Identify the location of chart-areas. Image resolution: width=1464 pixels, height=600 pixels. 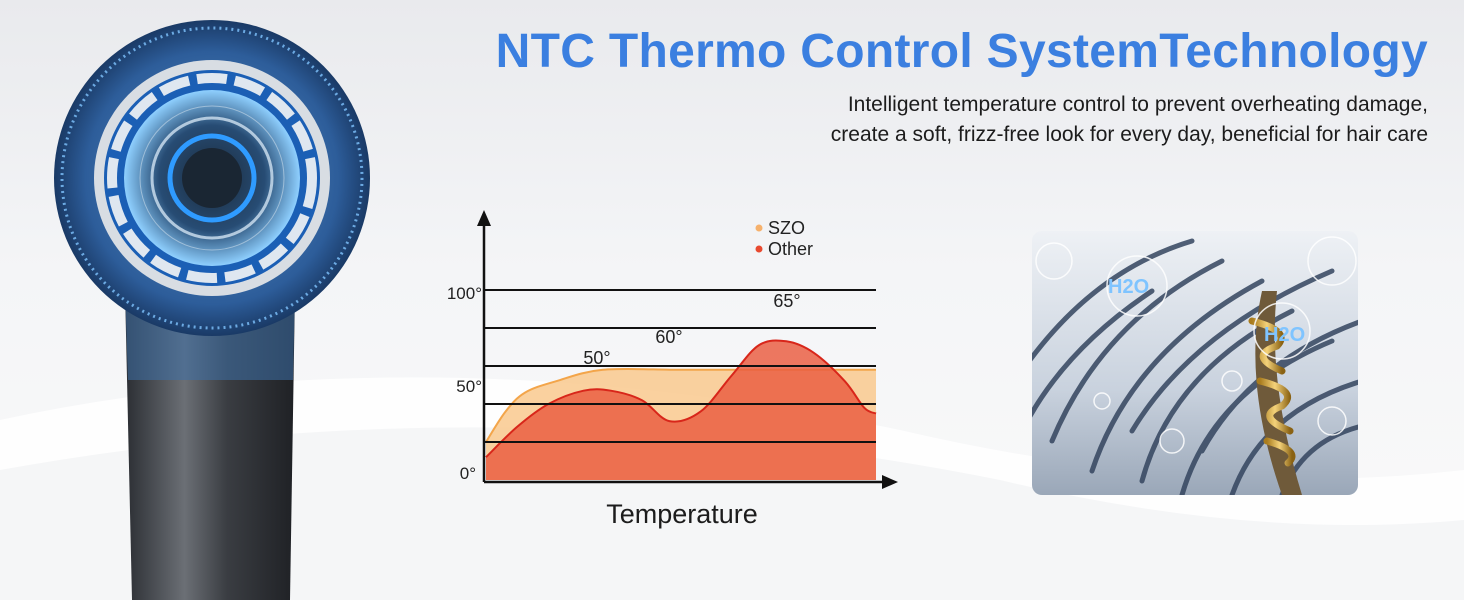
(681, 409).